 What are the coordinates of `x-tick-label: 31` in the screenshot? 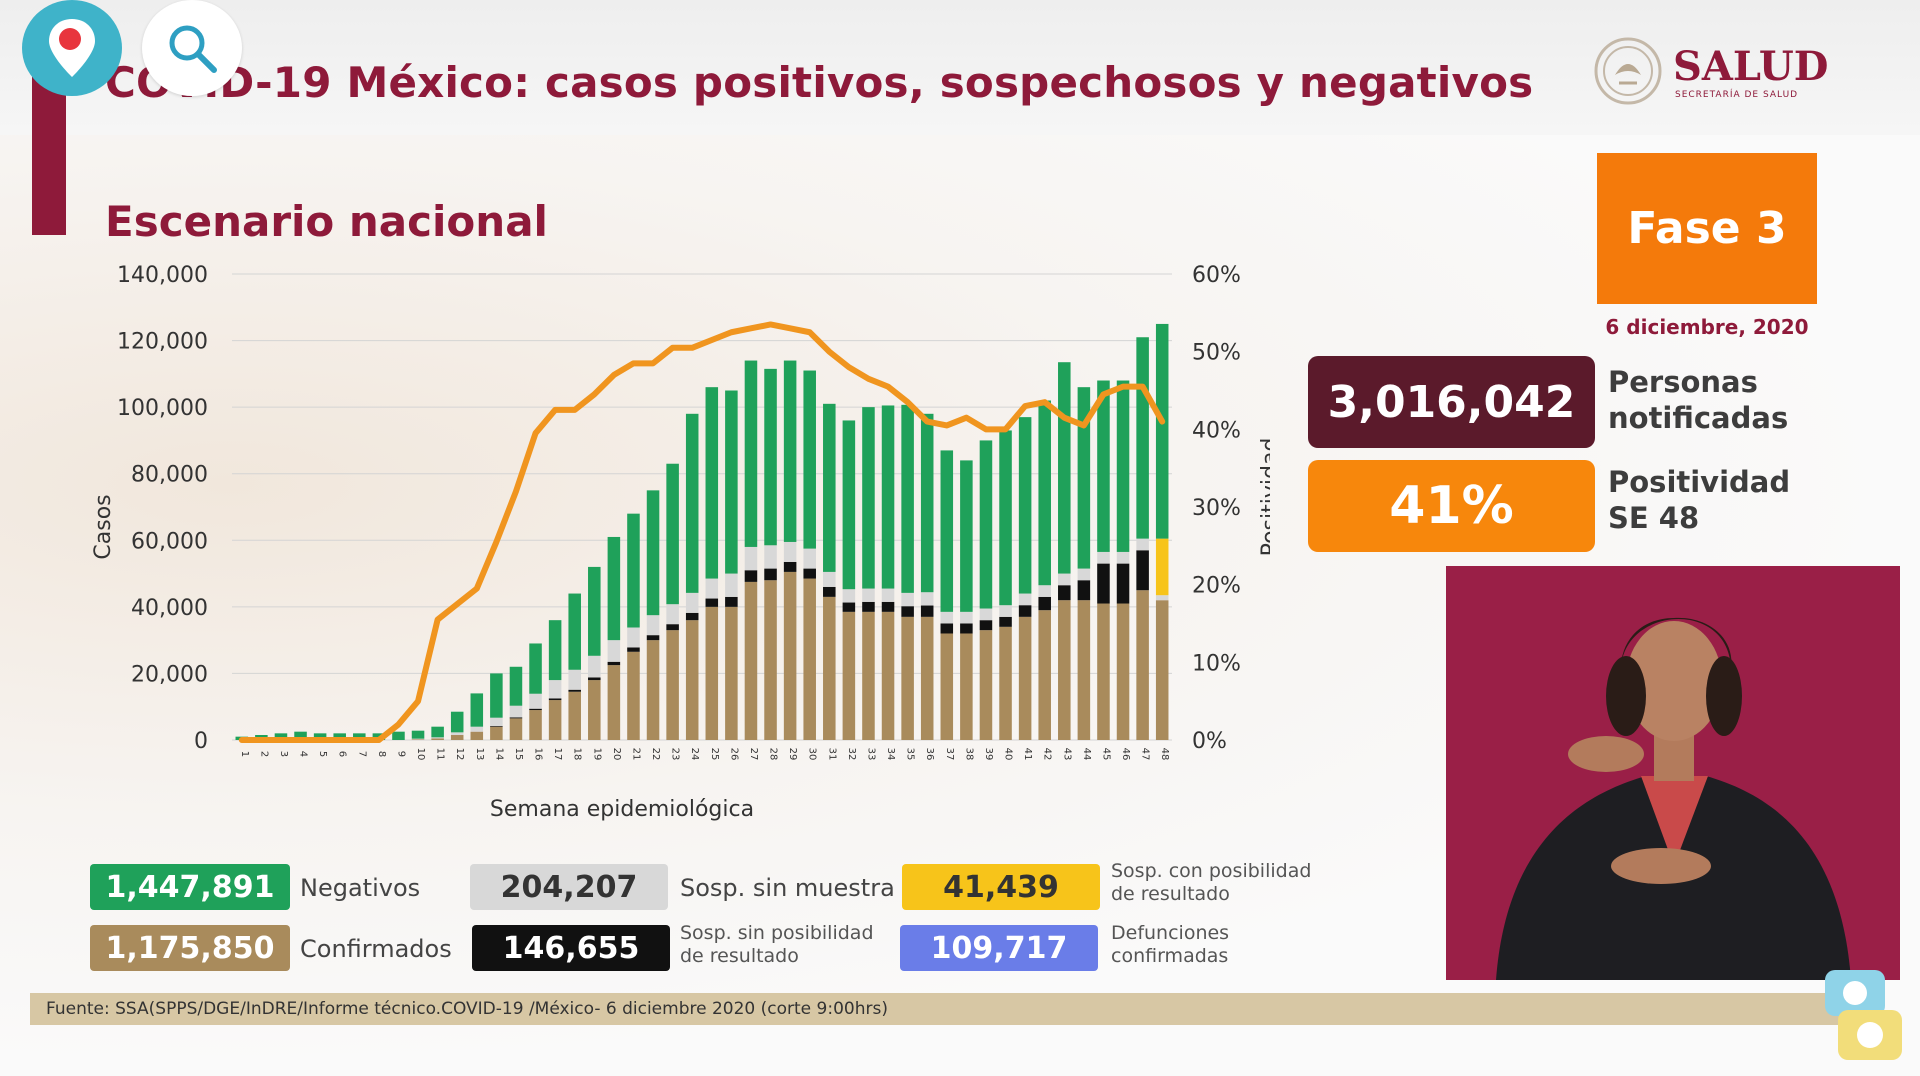 It's located at (831, 754).